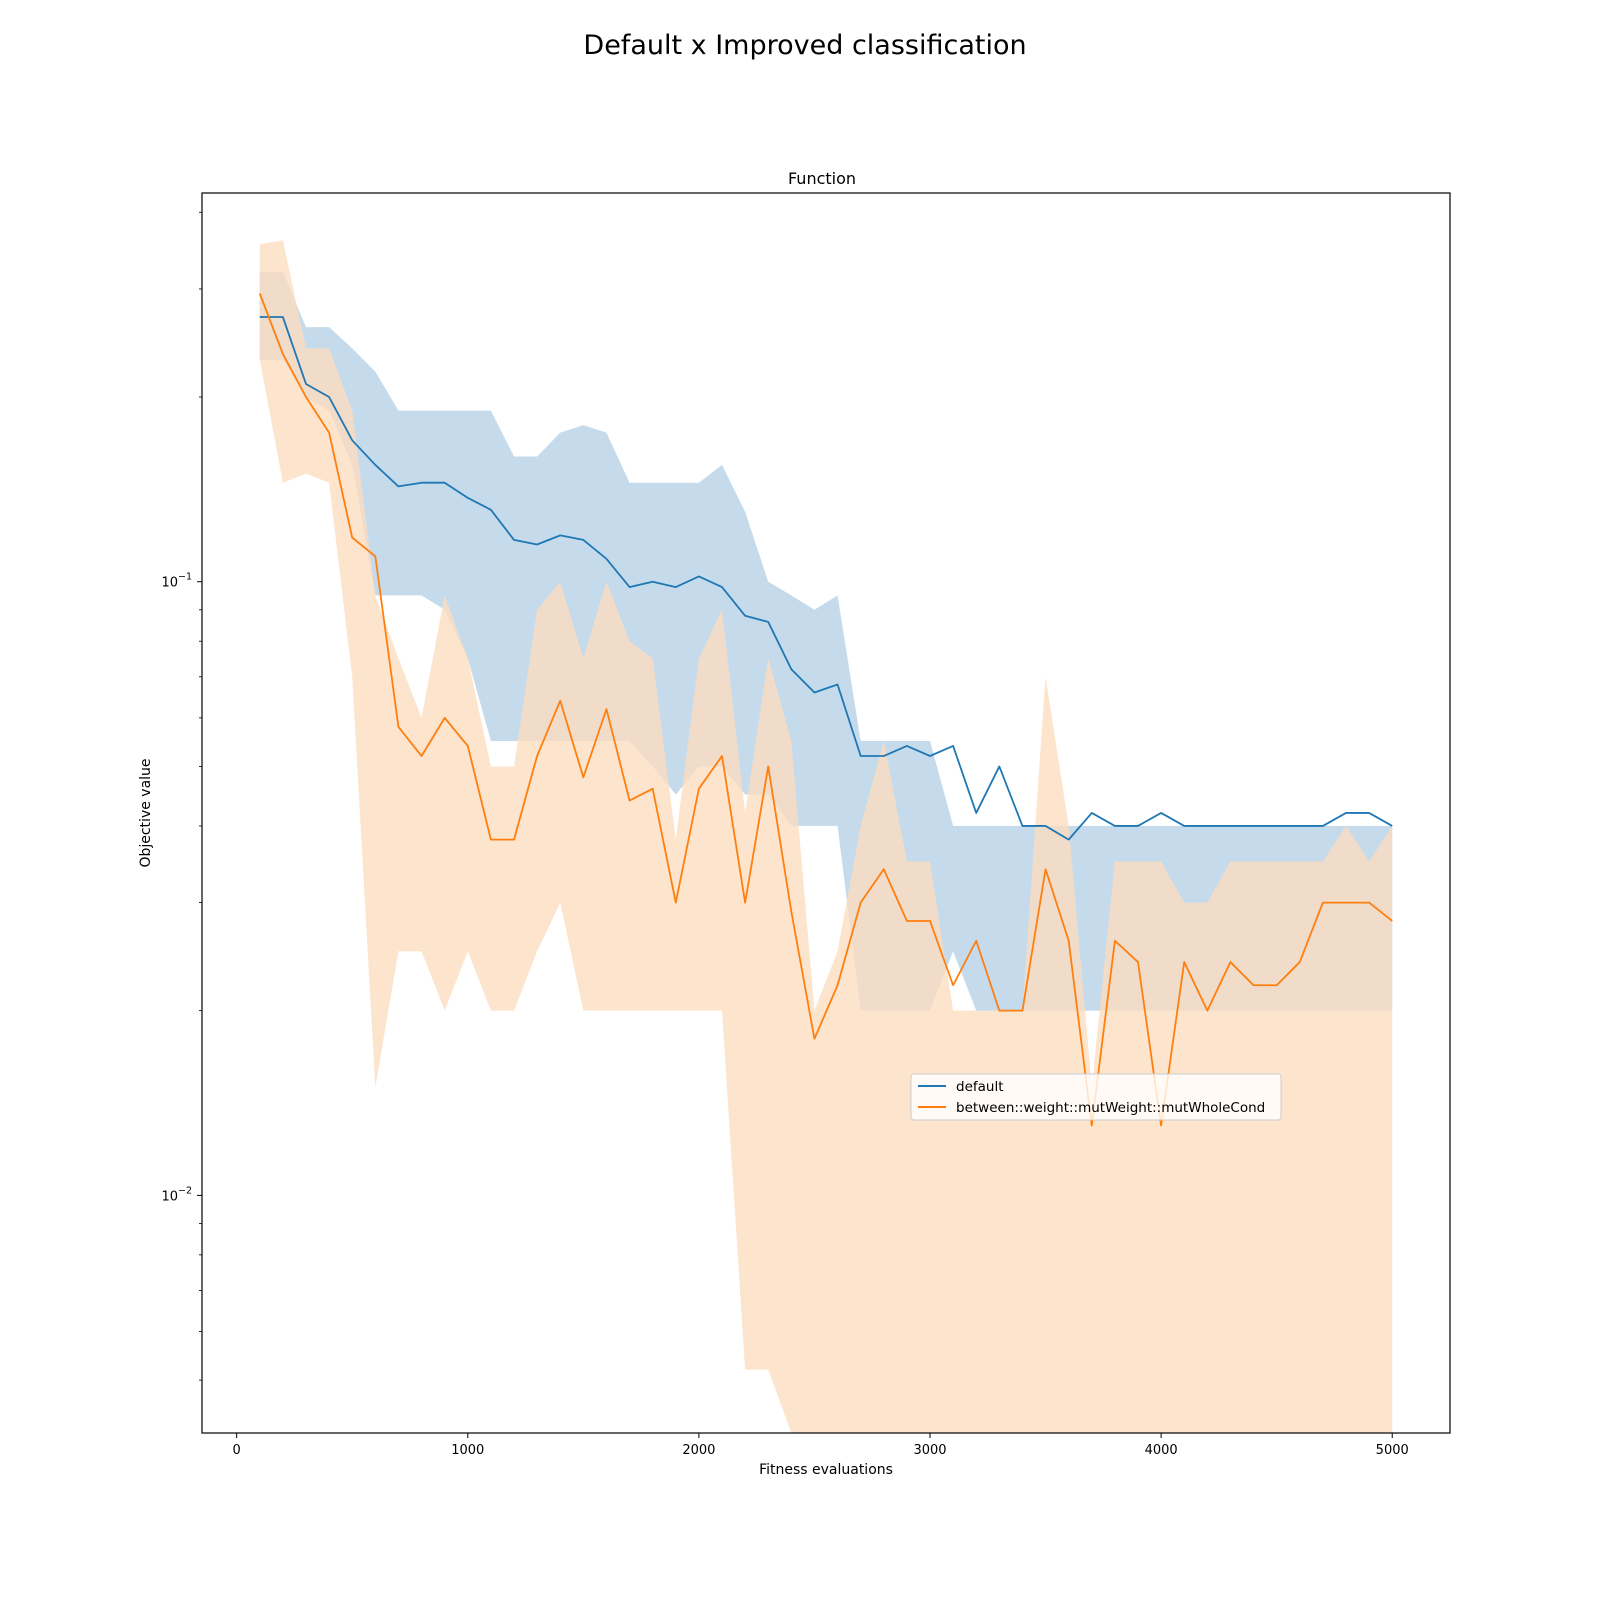 The height and width of the screenshot is (1600, 1600). What do you see at coordinates (467, 1450) in the screenshot?
I see `x-tick-label: 1000` at bounding box center [467, 1450].